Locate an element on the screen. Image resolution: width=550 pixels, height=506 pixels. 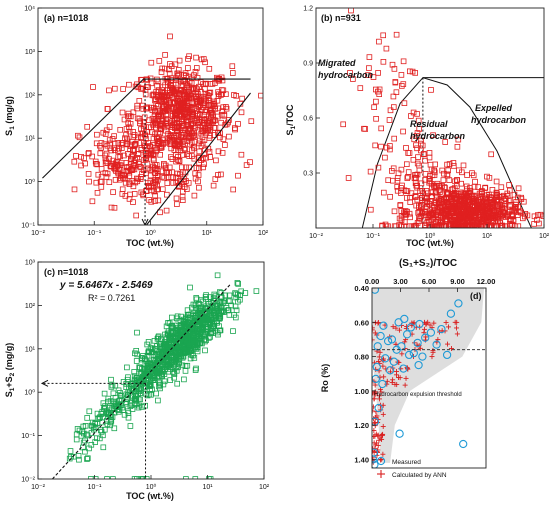
panel-d-ytick-label: 1.40 is located at coordinates (361, 459).